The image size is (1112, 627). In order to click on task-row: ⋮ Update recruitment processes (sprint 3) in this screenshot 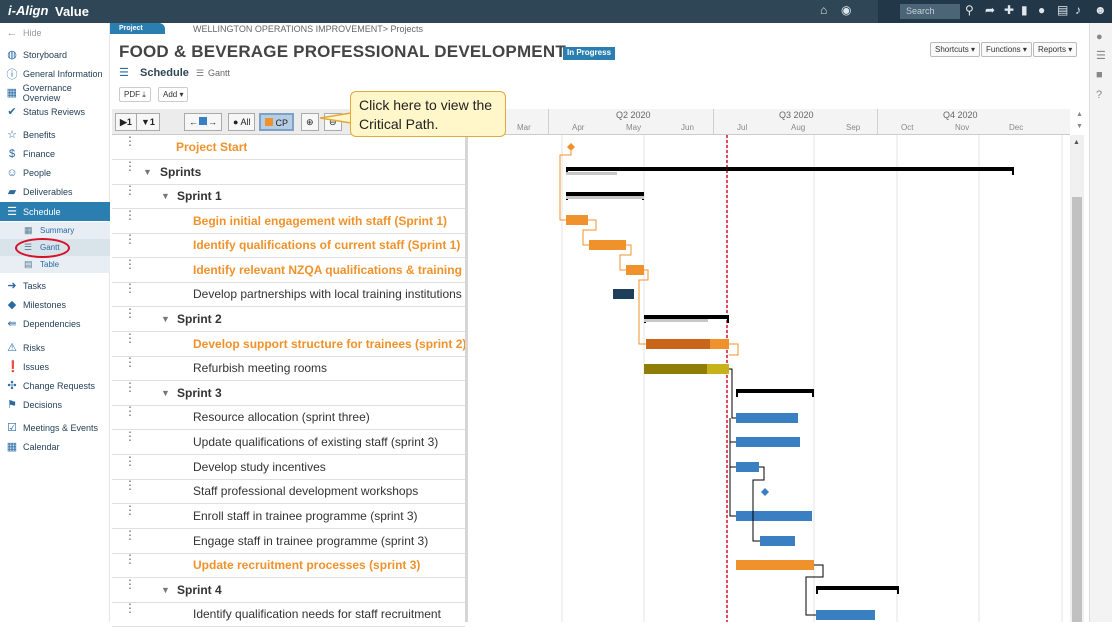, I will do `click(288, 565)`.